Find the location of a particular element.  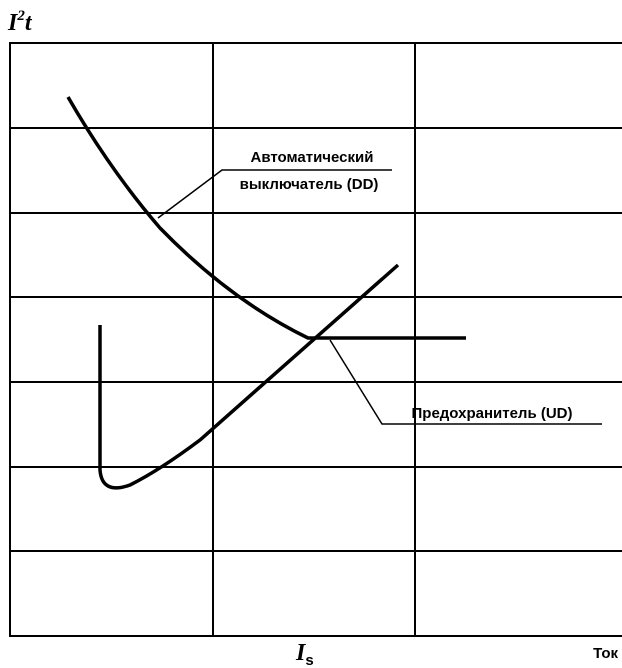

y-axis-label-base: I is located at coordinates (13, 23).